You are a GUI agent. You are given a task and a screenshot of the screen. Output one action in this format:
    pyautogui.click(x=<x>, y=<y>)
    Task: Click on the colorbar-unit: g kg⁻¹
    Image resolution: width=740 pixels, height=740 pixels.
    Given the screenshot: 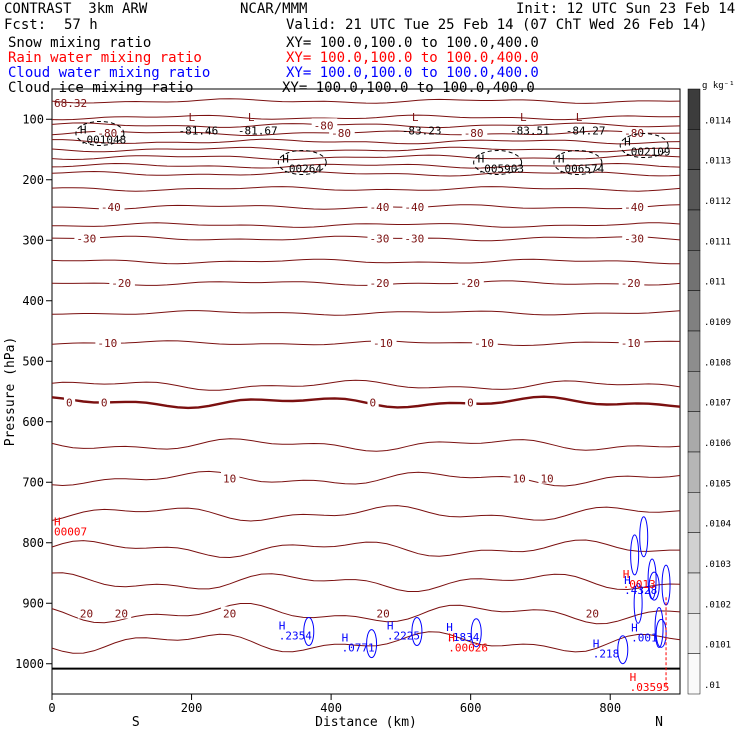 What is the action you would take?
    pyautogui.click(x=718, y=86)
    